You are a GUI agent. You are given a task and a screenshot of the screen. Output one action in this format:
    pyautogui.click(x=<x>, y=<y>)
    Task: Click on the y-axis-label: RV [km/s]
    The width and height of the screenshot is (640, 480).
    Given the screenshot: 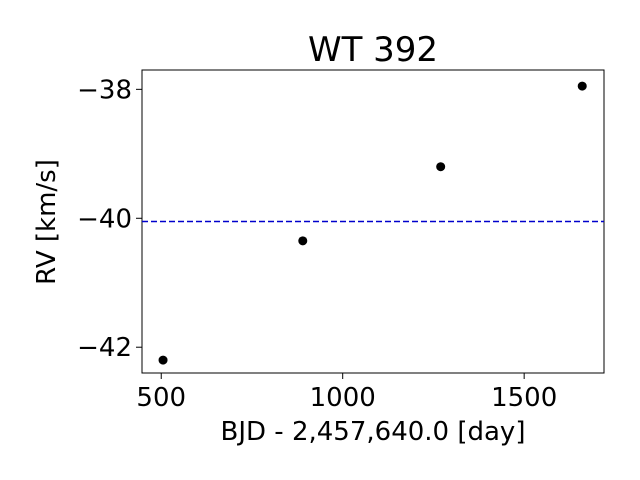 What is the action you would take?
    pyautogui.click(x=47, y=222)
    